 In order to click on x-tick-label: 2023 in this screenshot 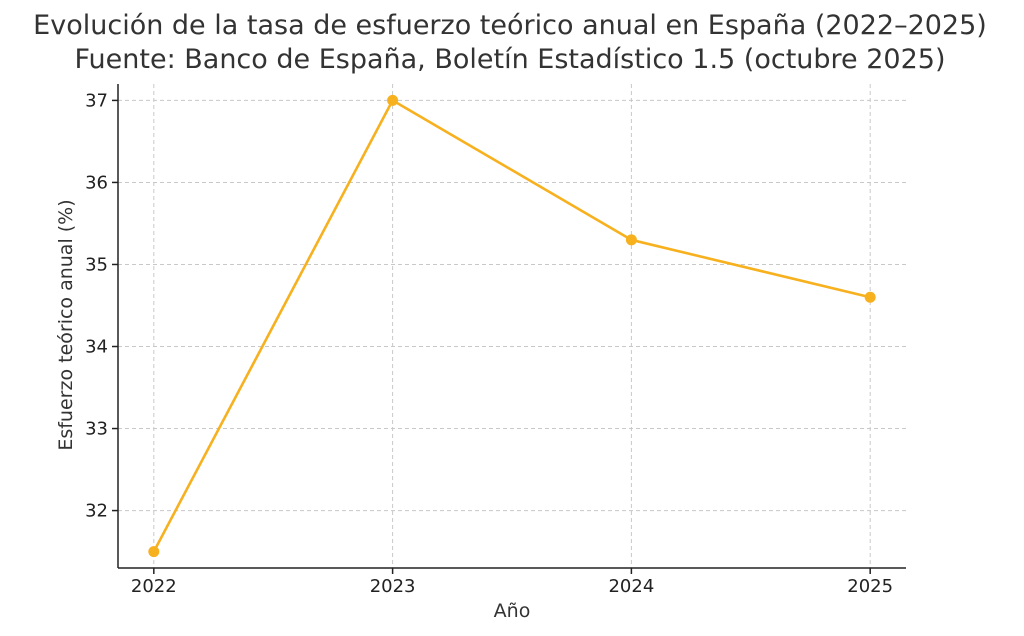, I will do `click(393, 586)`.